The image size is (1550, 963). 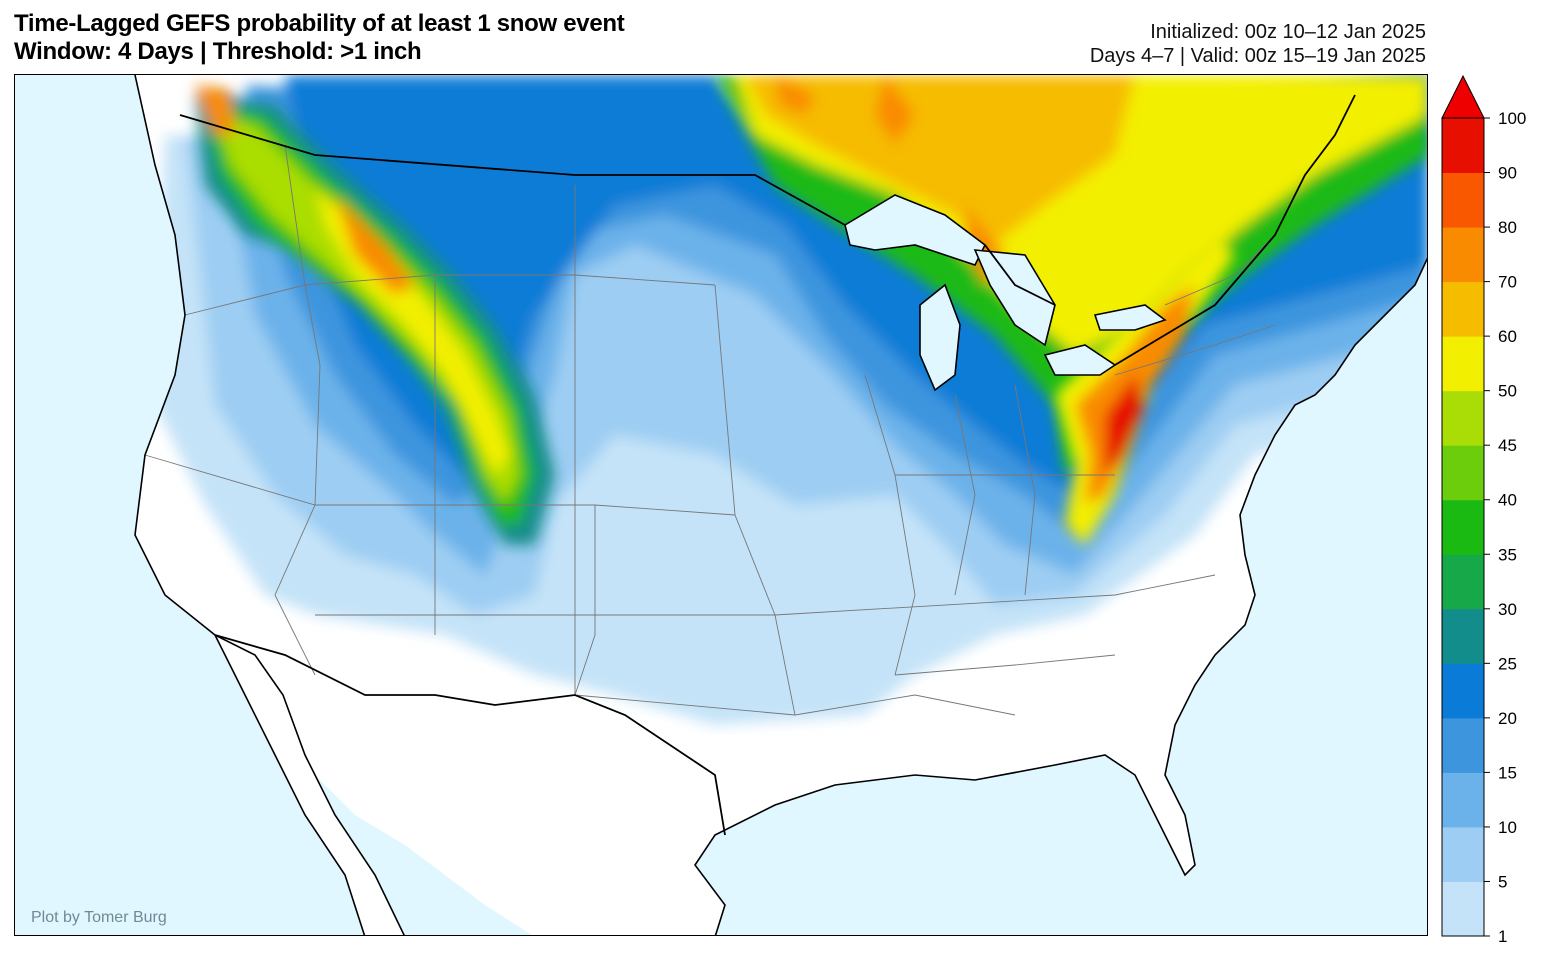 I want to click on colorbar-tick-label: 90, so click(x=1507, y=173).